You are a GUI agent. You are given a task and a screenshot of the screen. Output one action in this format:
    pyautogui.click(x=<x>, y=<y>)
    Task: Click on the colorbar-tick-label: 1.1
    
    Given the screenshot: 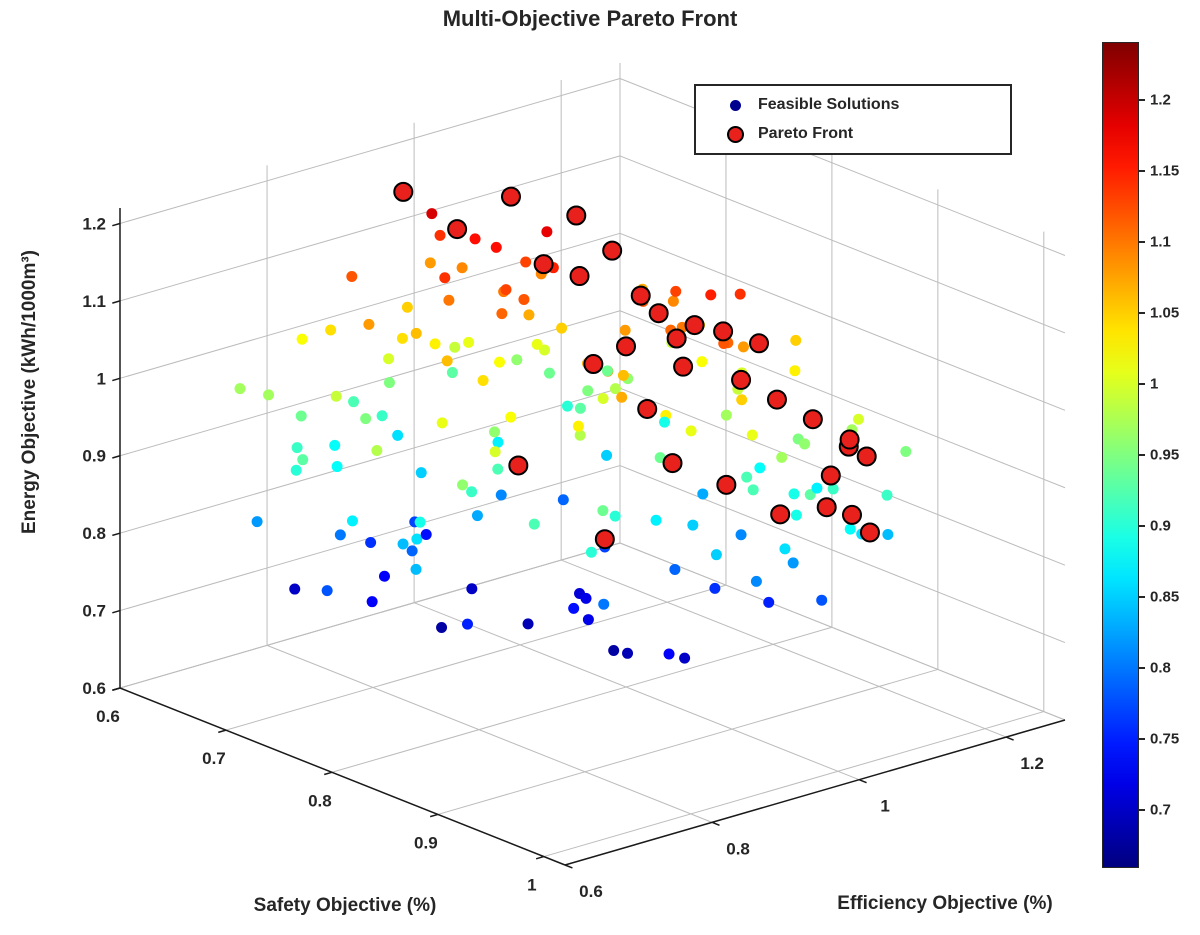 What is the action you would take?
    pyautogui.click(x=1160, y=242)
    